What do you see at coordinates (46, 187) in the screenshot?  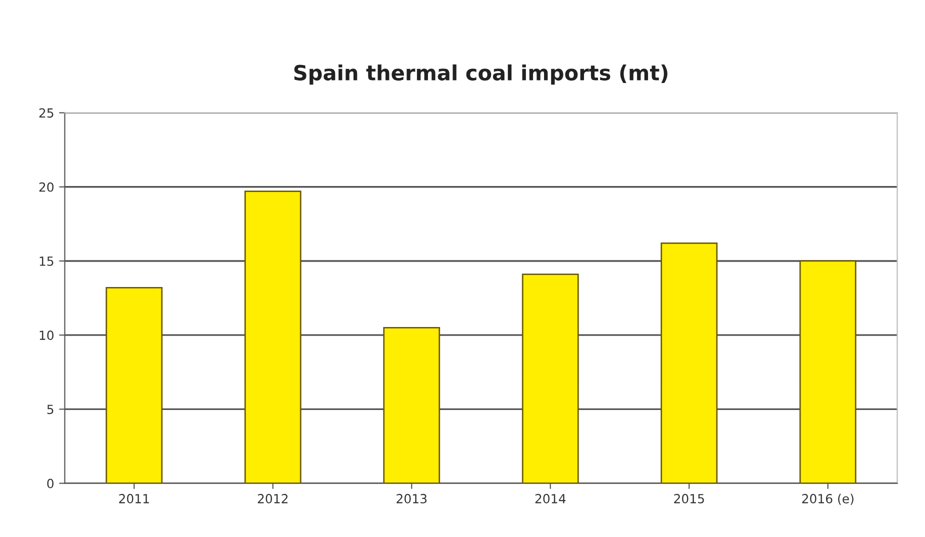 I see `y-tick-label: 20` at bounding box center [46, 187].